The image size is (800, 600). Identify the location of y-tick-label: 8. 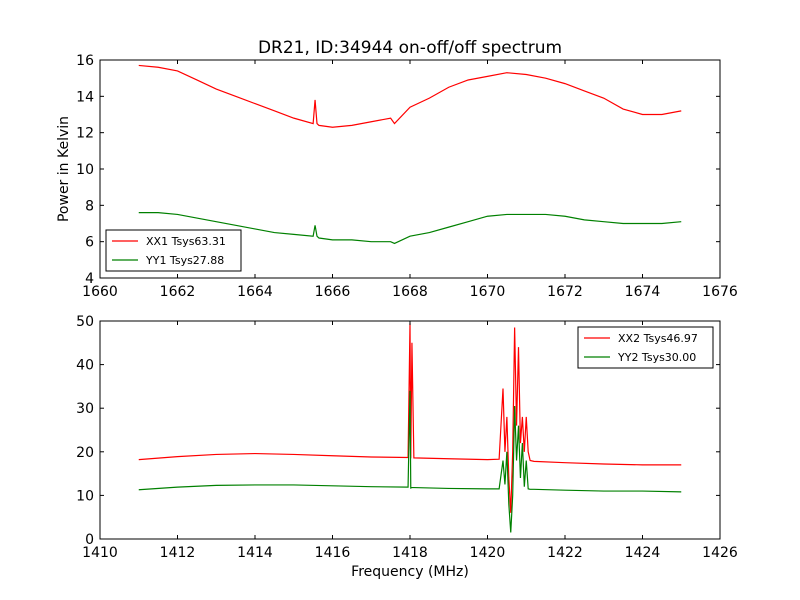
(89, 206).